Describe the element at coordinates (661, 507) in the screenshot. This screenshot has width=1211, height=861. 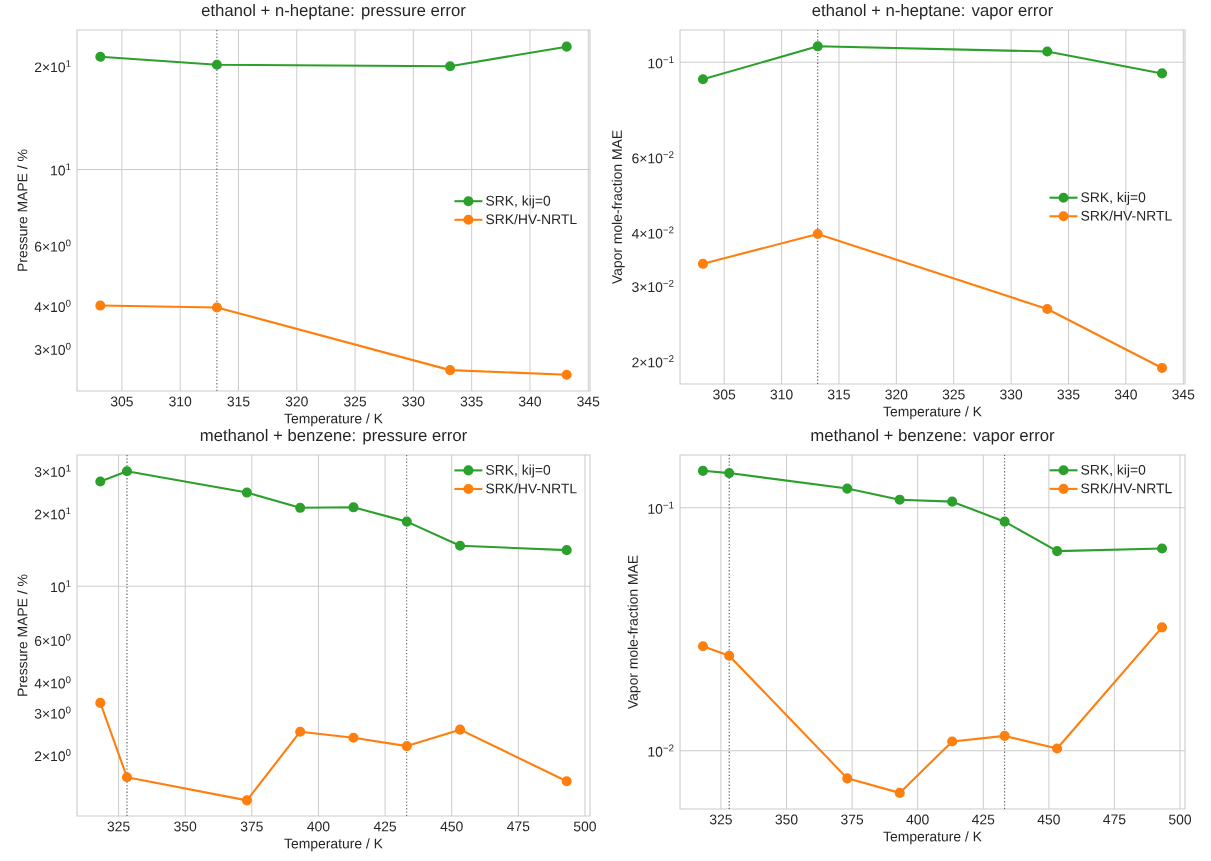
I see `y-tick-label: 10$^{−1}$` at that location.